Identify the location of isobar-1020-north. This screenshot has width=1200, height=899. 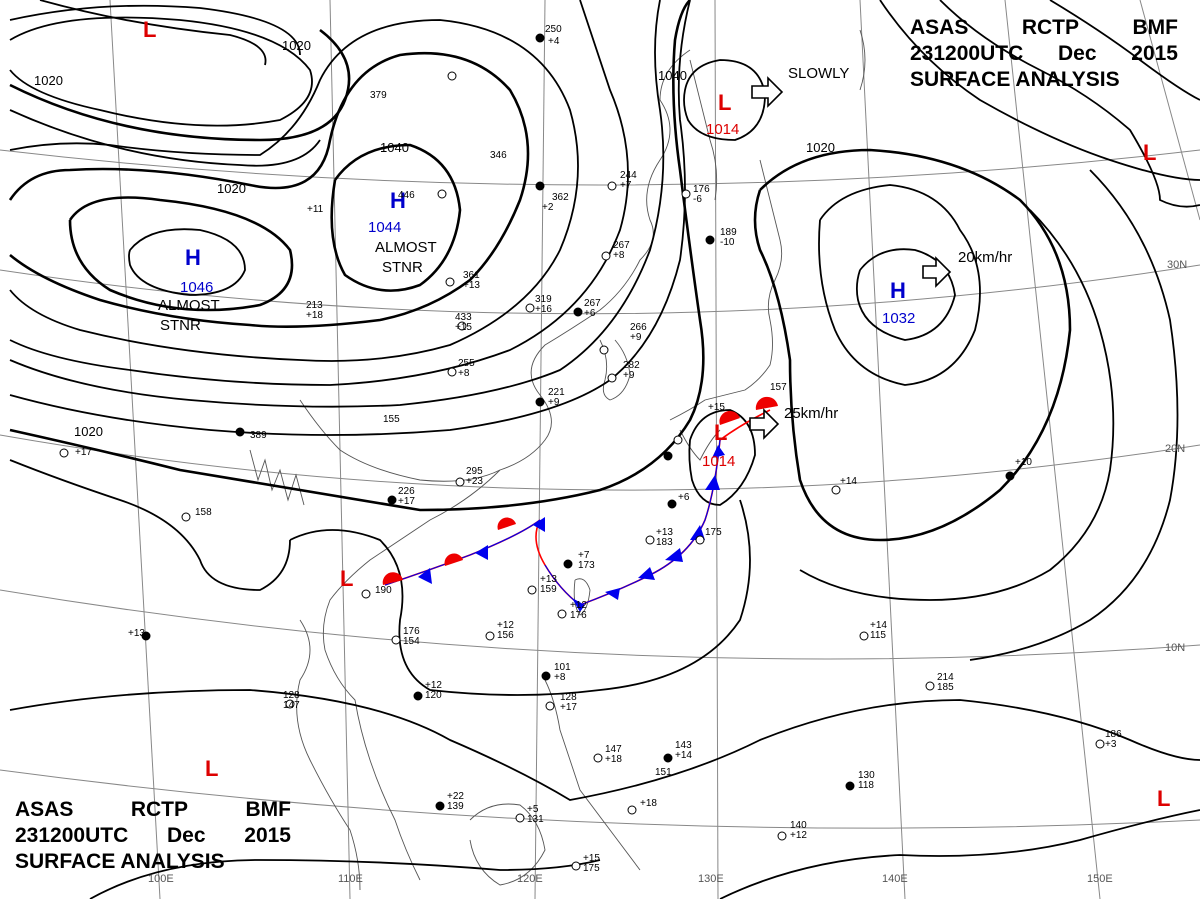
(180, 85).